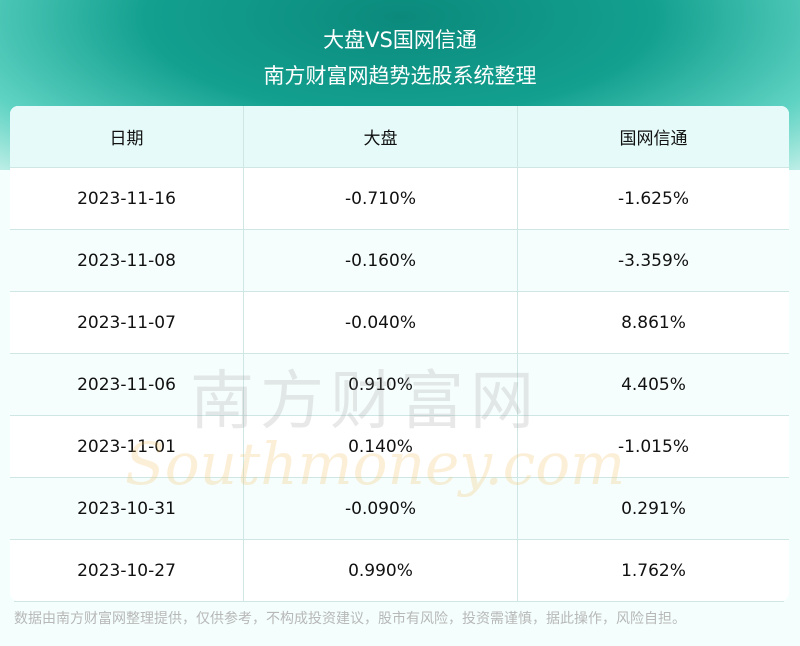 This screenshot has width=800, height=646. What do you see at coordinates (653, 137) in the screenshot?
I see `header-stock: 国网信通` at bounding box center [653, 137].